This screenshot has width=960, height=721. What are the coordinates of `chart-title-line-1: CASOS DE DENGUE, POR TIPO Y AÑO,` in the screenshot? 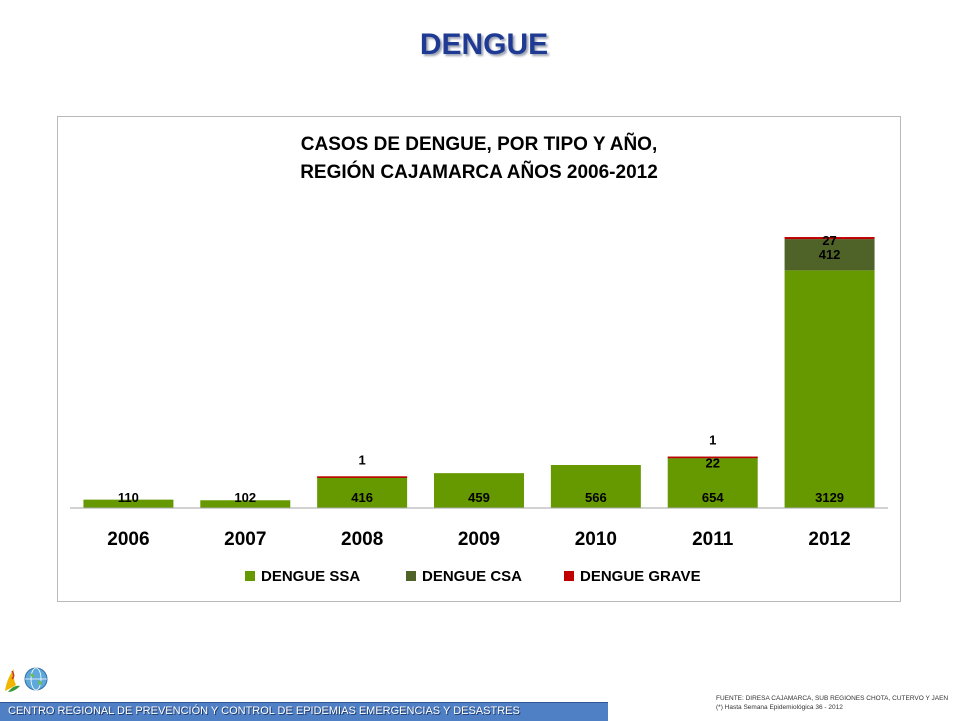 It's located at (479, 144).